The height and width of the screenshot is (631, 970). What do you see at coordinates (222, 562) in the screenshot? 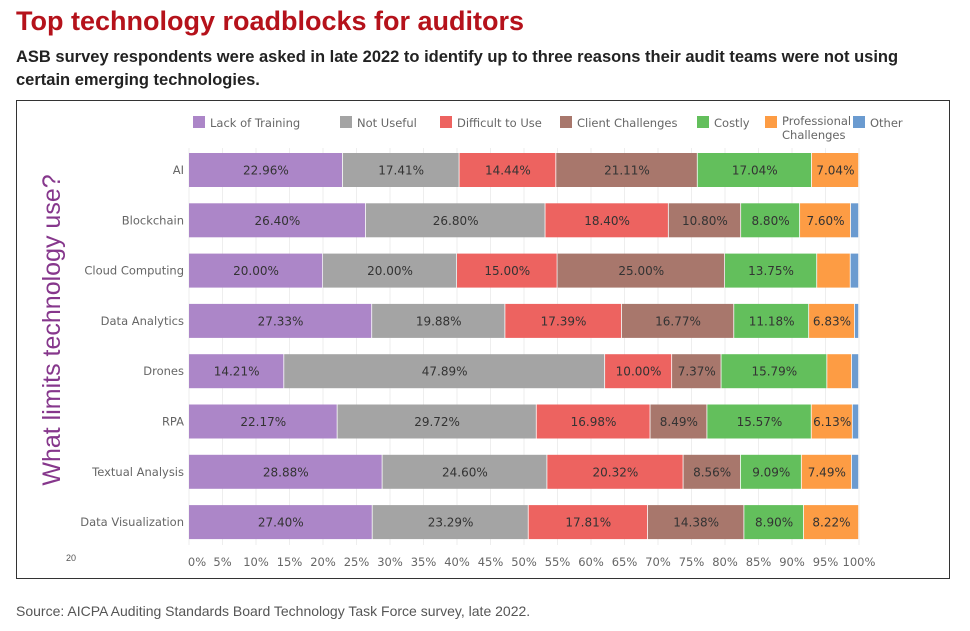
I see `x-tick-label: 5%` at bounding box center [222, 562].